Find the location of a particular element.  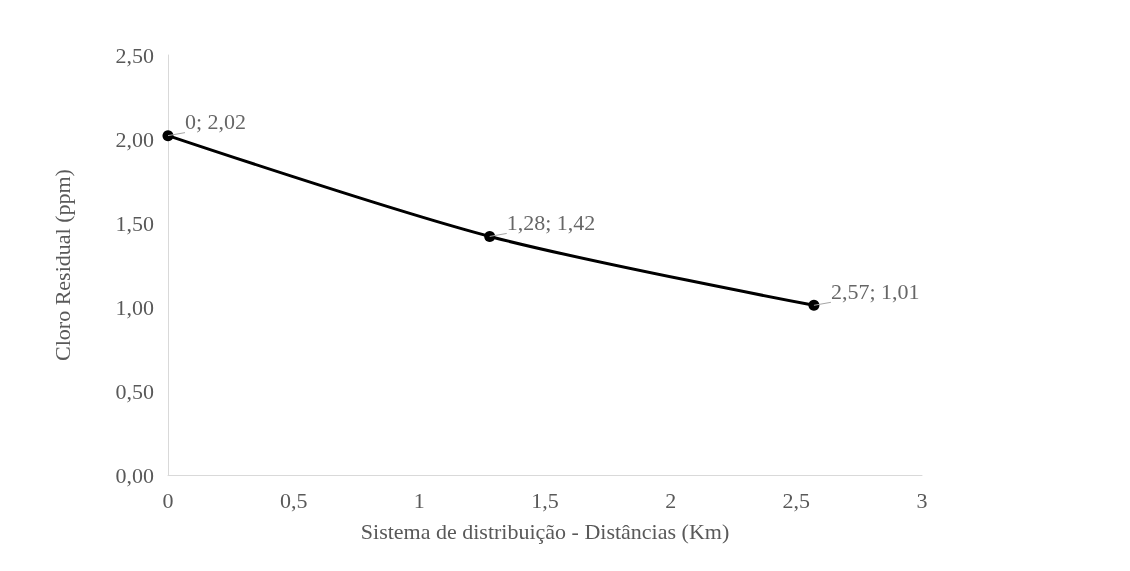

x-tick-label: 2,5 is located at coordinates (796, 500).